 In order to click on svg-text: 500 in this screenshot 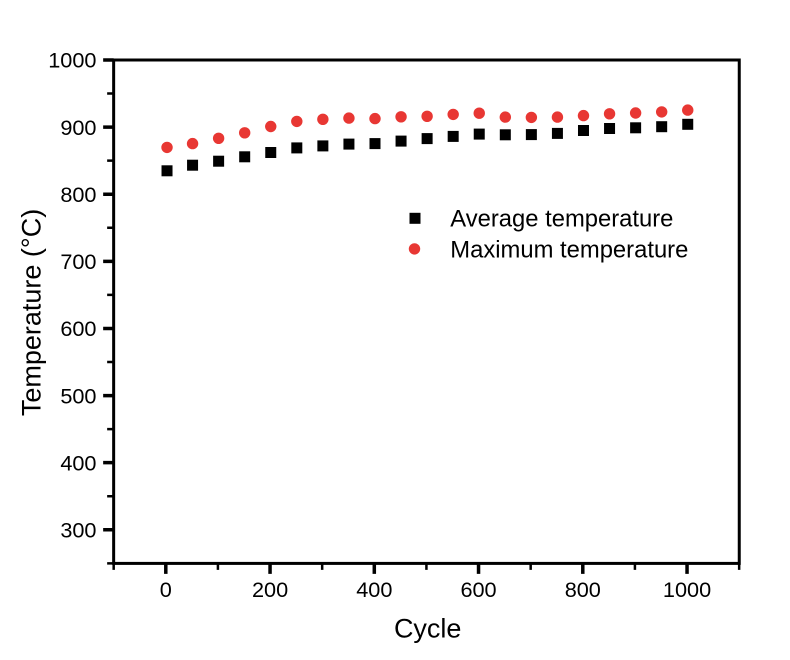, I will do `click(78, 395)`.